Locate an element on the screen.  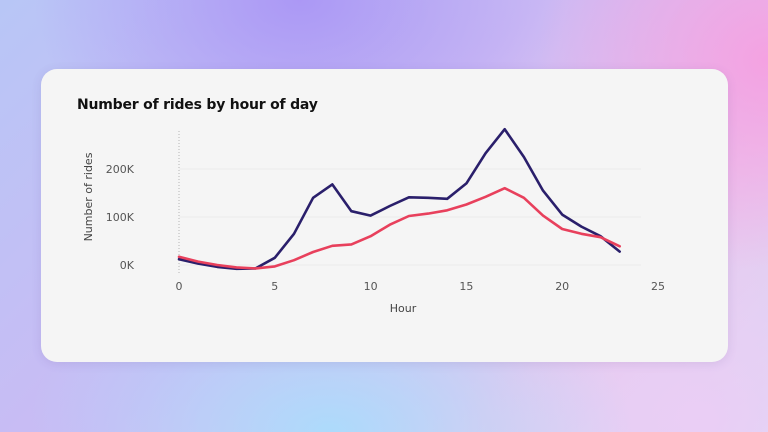
x-tick-label-5: 25 is located at coordinates (658, 286).